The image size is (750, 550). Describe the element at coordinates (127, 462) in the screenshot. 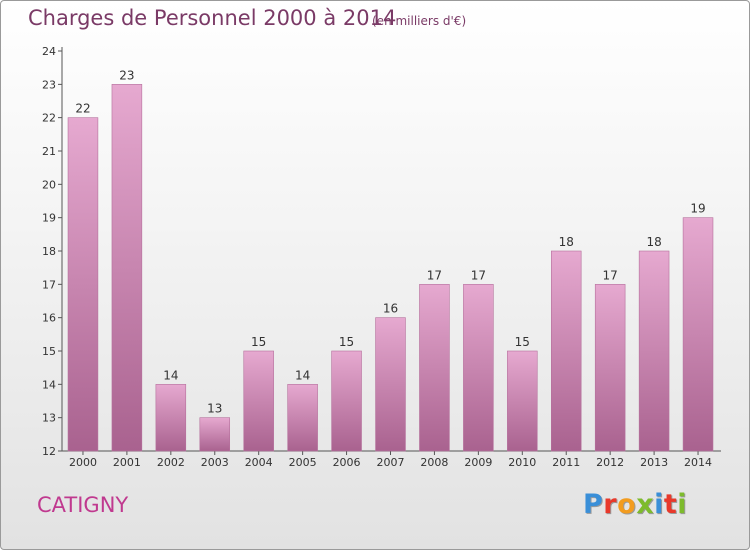

I see `x-tick-label: 2001` at that location.